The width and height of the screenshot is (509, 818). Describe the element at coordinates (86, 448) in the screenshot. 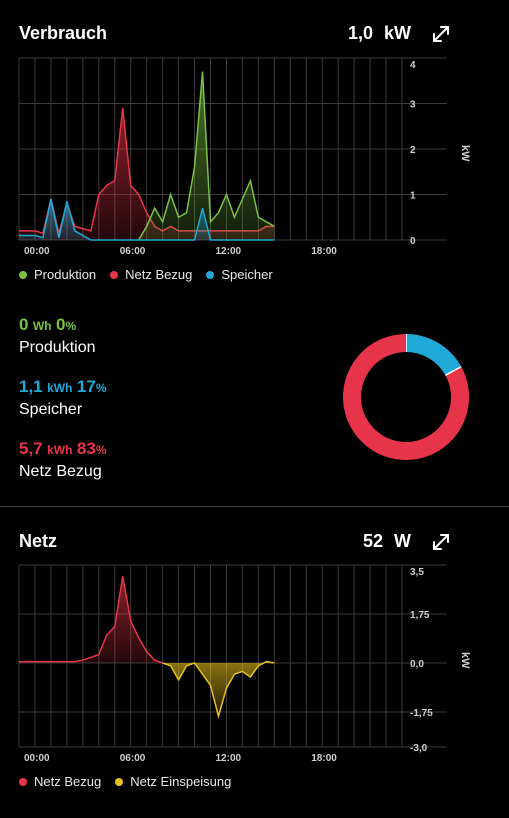

I see `stat-percent: 83` at that location.